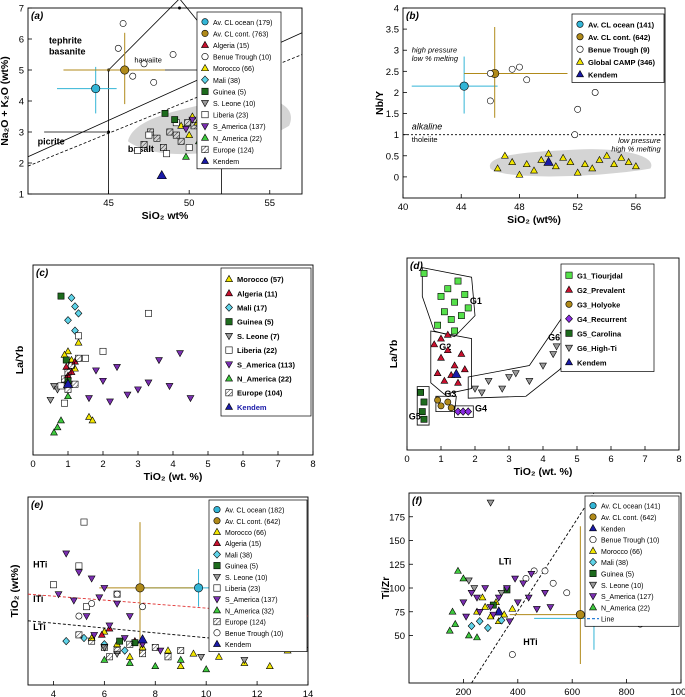 This screenshot has height=697, width=685. Describe the element at coordinates (519, 207) in the screenshot. I see `x-tick-label: 48` at that location.